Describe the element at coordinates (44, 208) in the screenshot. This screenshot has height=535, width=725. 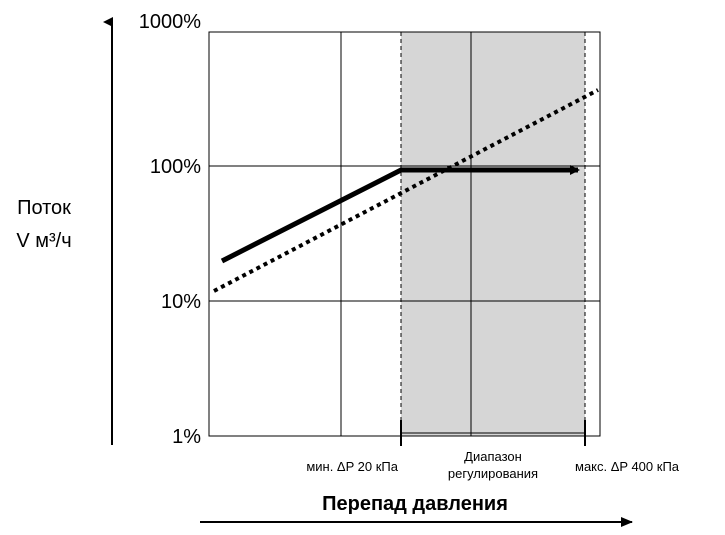
I see `y-axis-label-line1: Поток` at that location.